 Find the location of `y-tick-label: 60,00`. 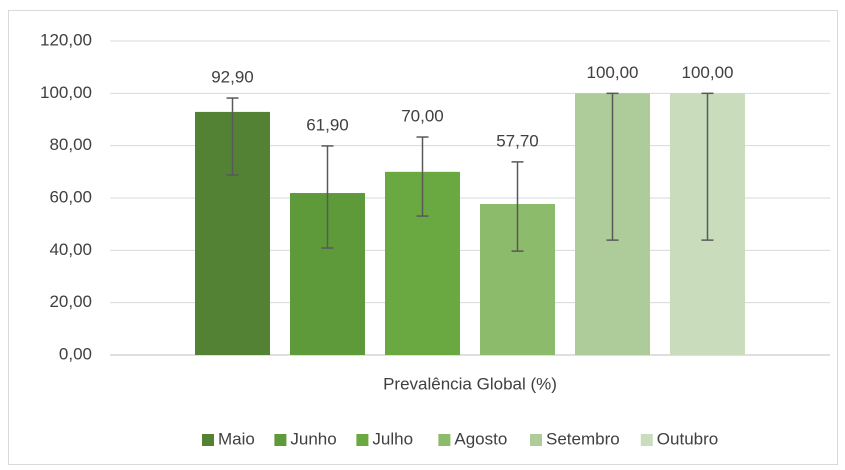

y-tick-label: 60,00 is located at coordinates (70, 196).